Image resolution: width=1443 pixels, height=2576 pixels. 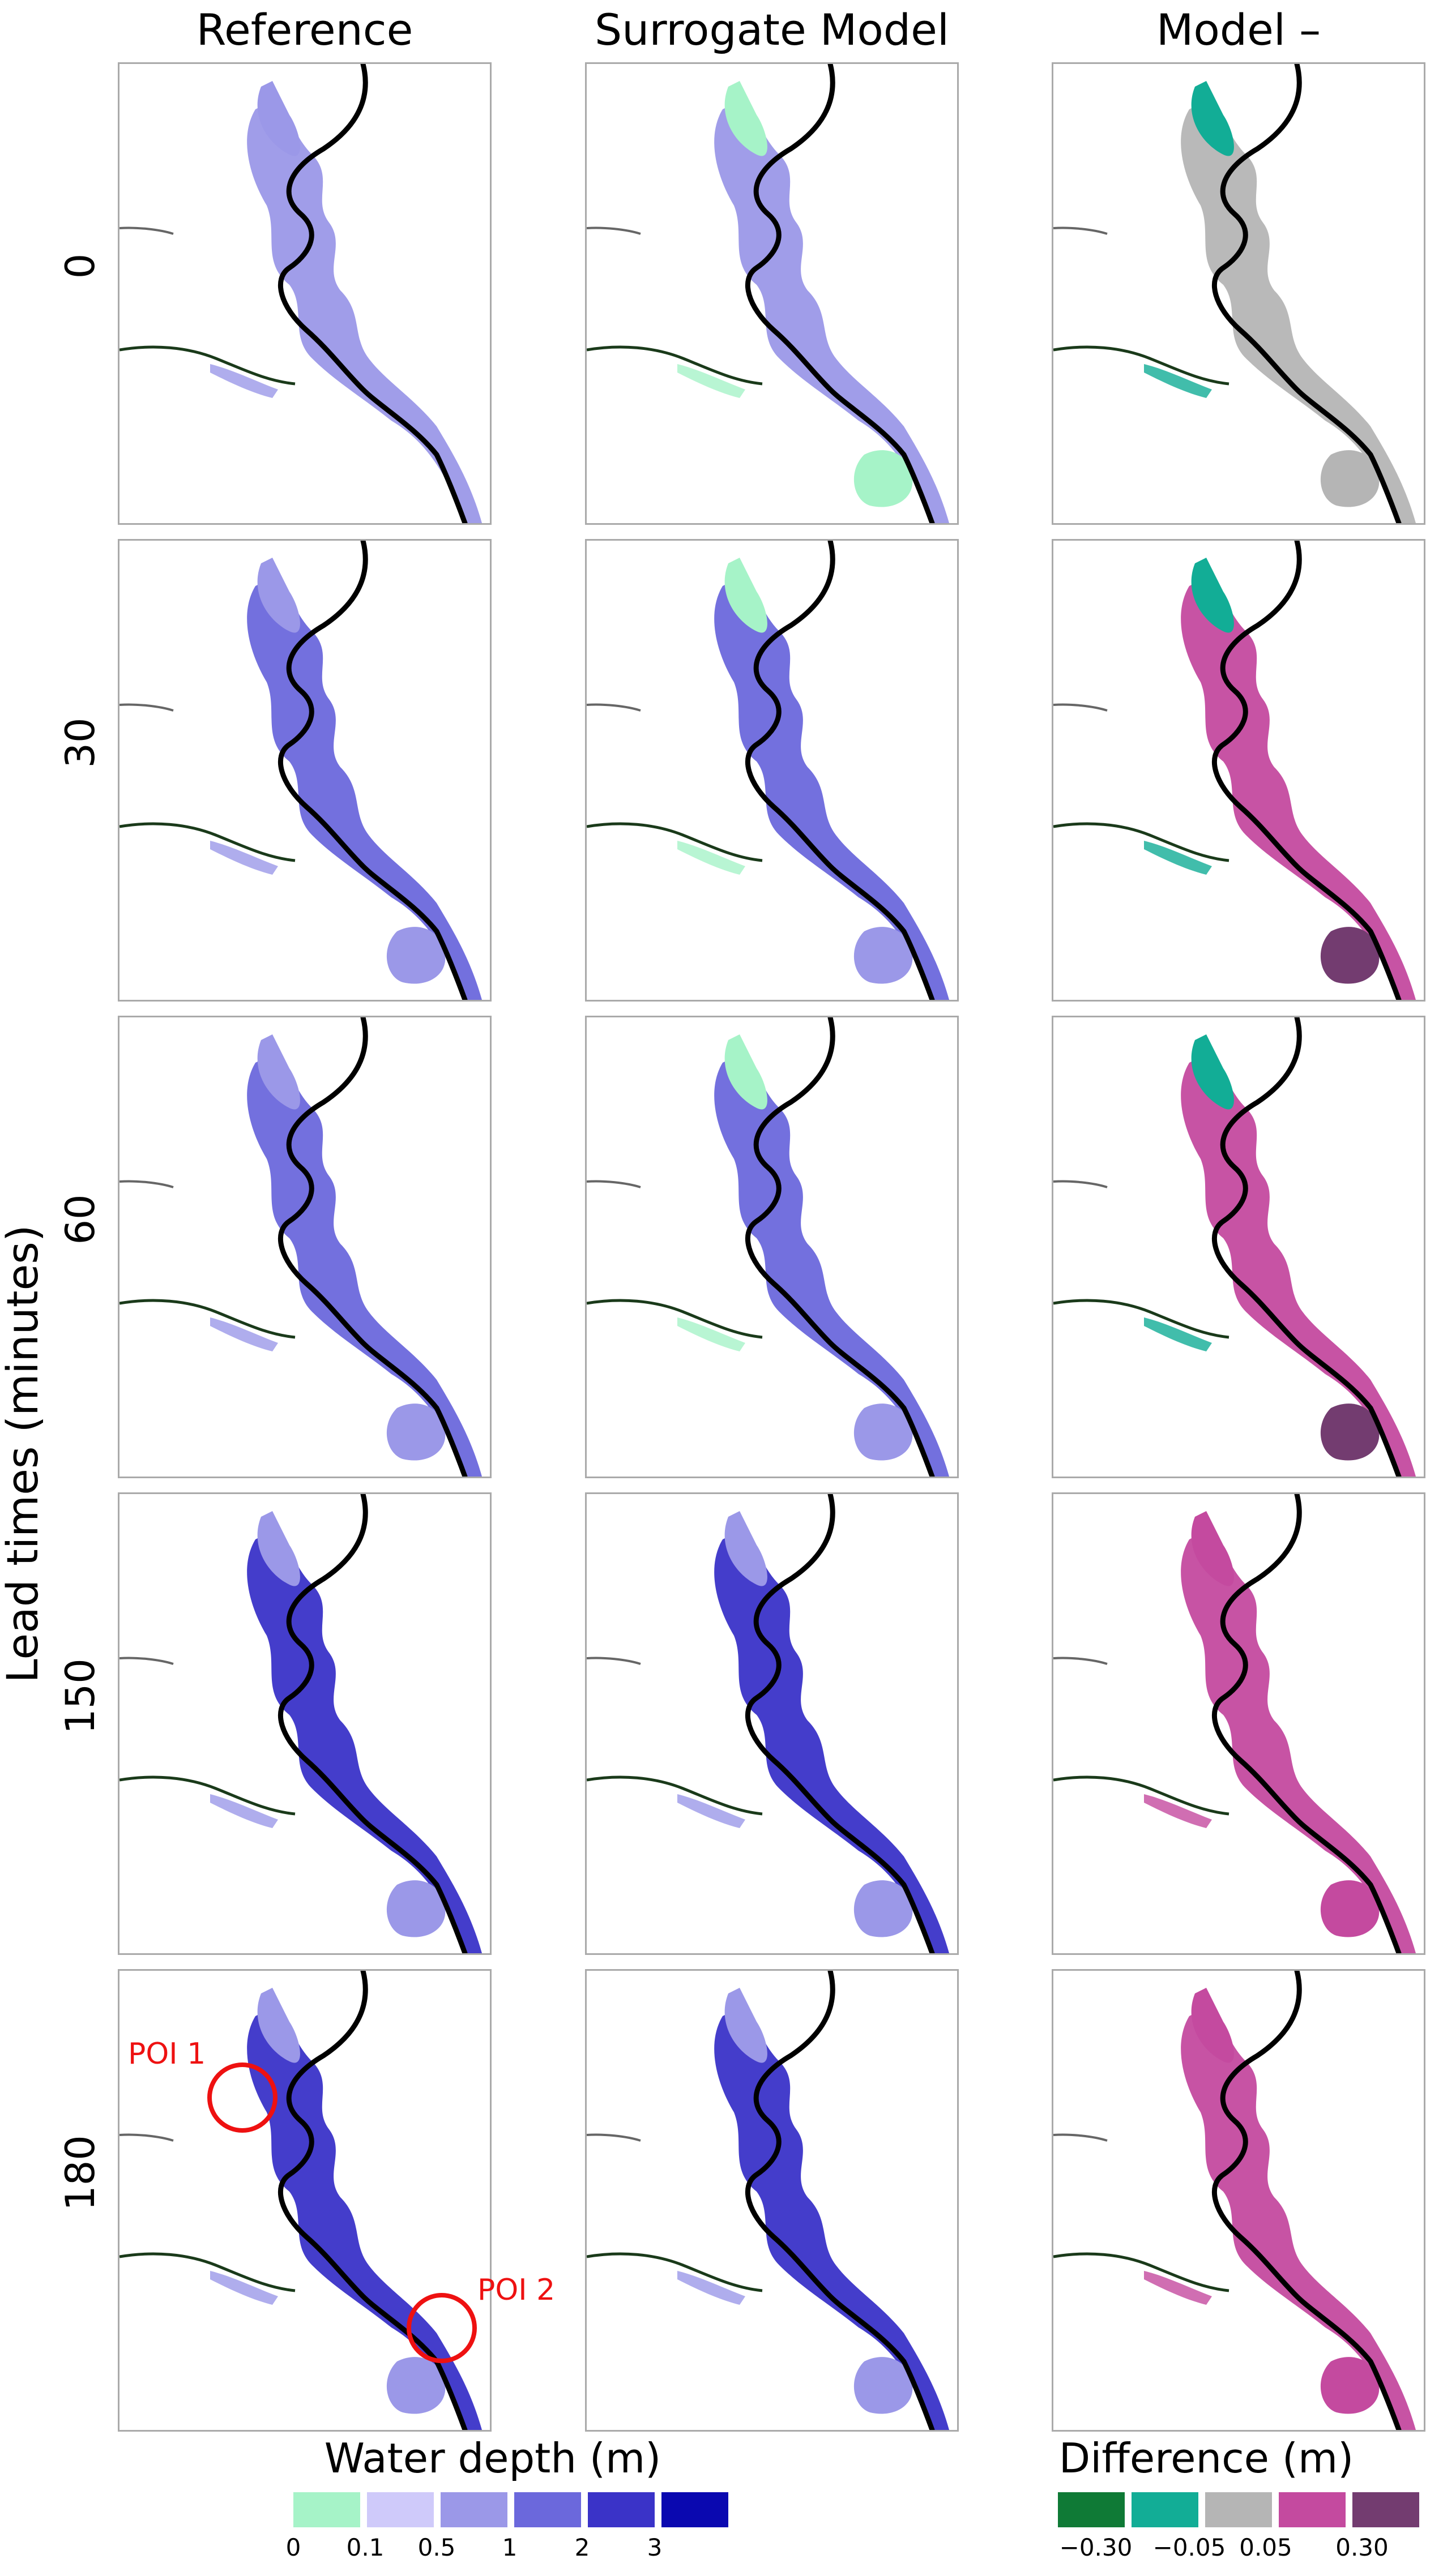 What do you see at coordinates (80, 1219) in the screenshot?
I see `row-label-60: 60` at bounding box center [80, 1219].